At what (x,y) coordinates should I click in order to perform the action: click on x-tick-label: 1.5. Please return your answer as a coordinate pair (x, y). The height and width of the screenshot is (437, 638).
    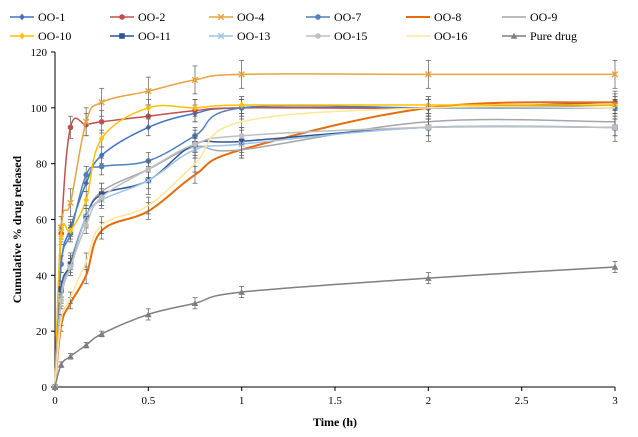
    Looking at the image, I should click on (335, 401).